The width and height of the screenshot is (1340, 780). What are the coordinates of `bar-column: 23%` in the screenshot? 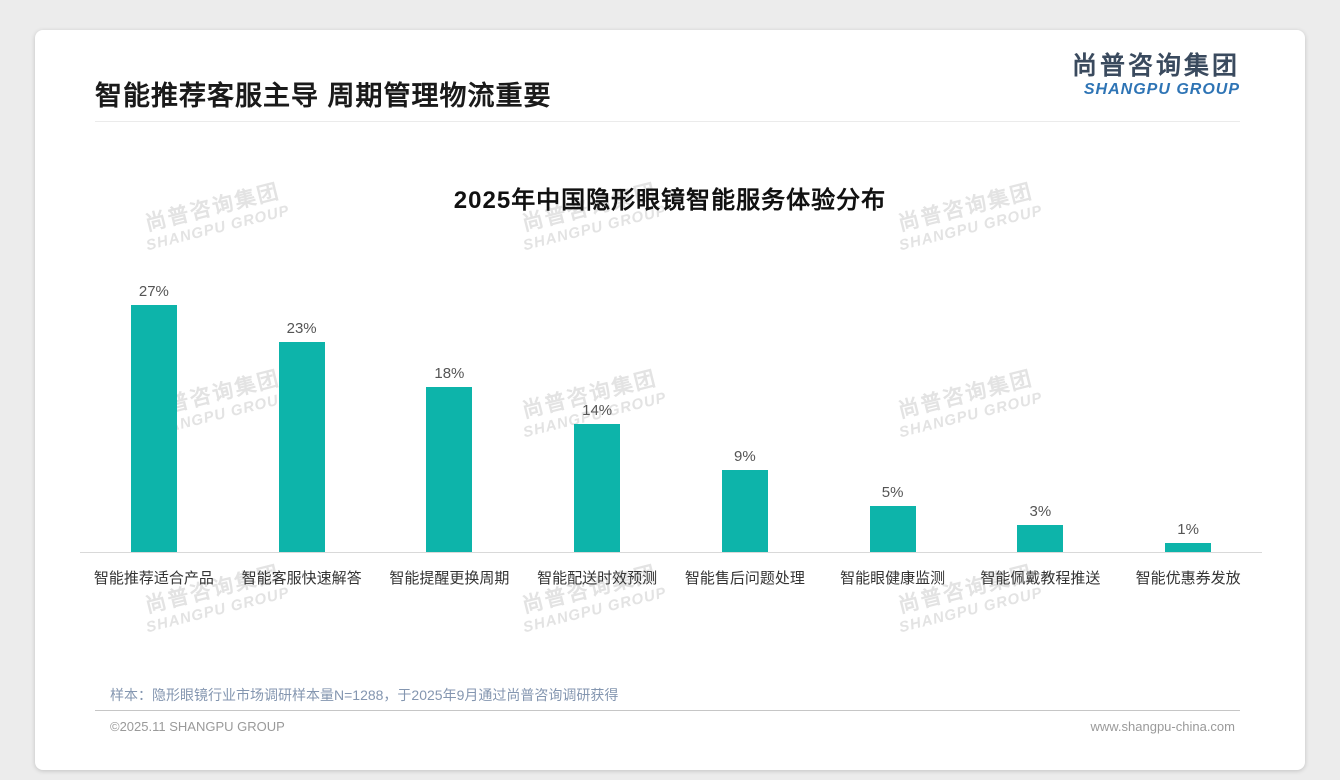 It's located at (302, 436).